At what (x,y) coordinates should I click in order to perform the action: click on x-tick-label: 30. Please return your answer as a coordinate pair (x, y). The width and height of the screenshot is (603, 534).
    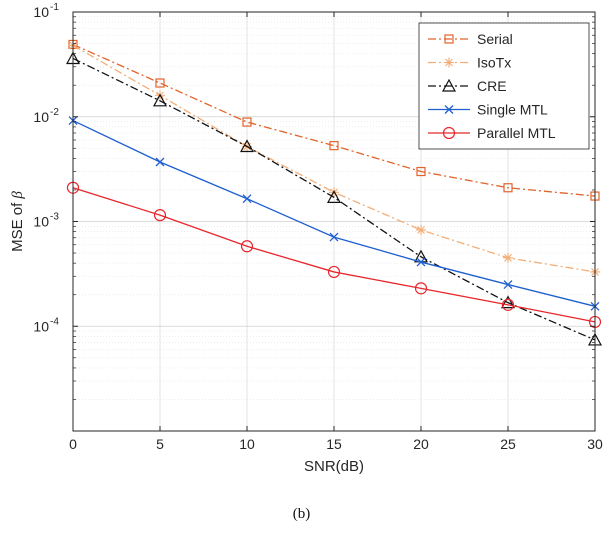
    Looking at the image, I should click on (595, 444).